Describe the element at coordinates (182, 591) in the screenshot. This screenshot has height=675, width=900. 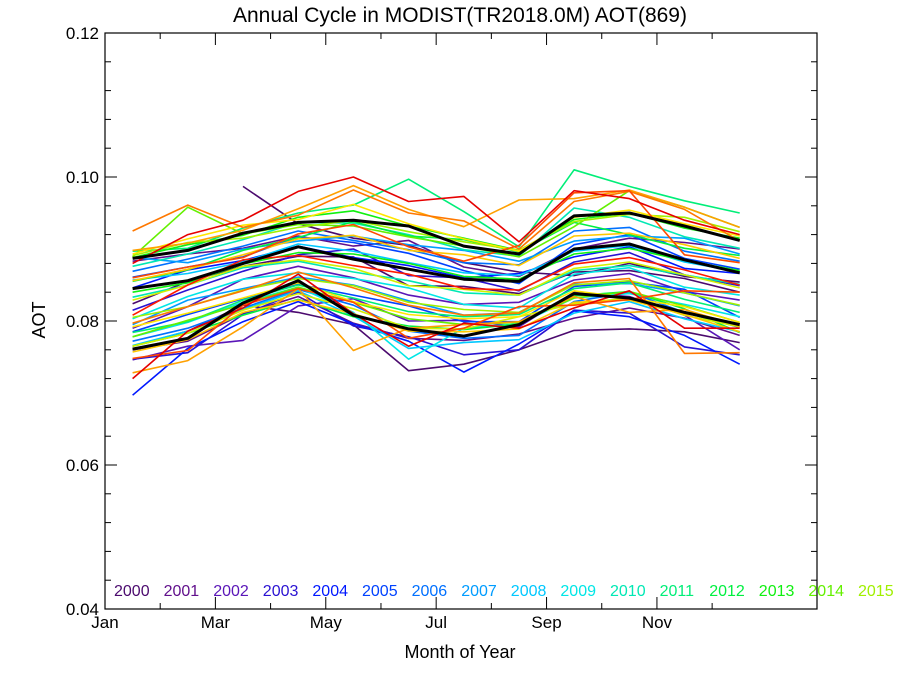
I see `legend-entry-2001: 2001` at that location.